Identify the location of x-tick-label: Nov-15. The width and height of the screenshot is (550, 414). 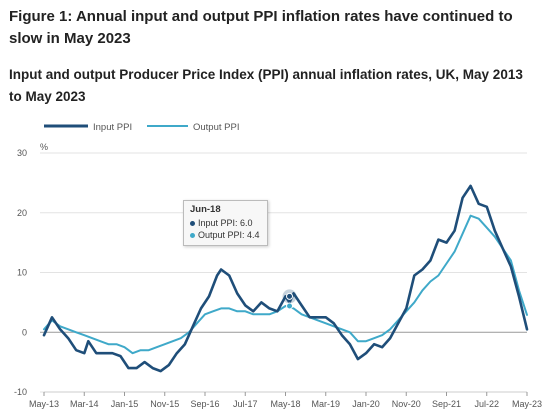
(164, 404).